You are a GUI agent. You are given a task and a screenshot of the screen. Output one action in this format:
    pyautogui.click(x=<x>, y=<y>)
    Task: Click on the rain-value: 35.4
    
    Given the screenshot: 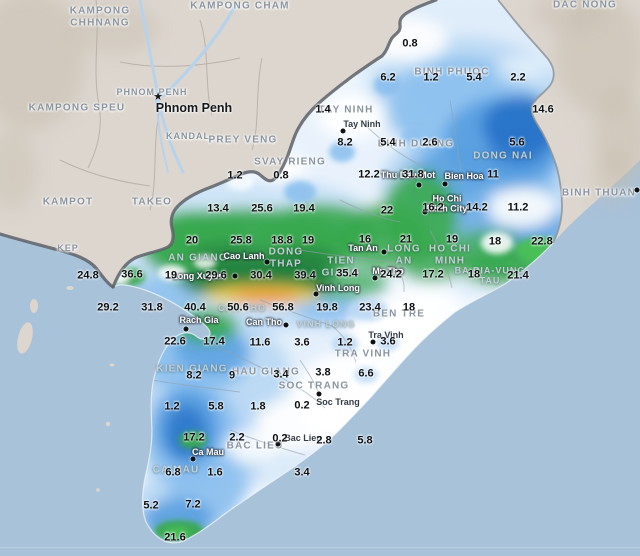 What is the action you would take?
    pyautogui.click(x=347, y=273)
    